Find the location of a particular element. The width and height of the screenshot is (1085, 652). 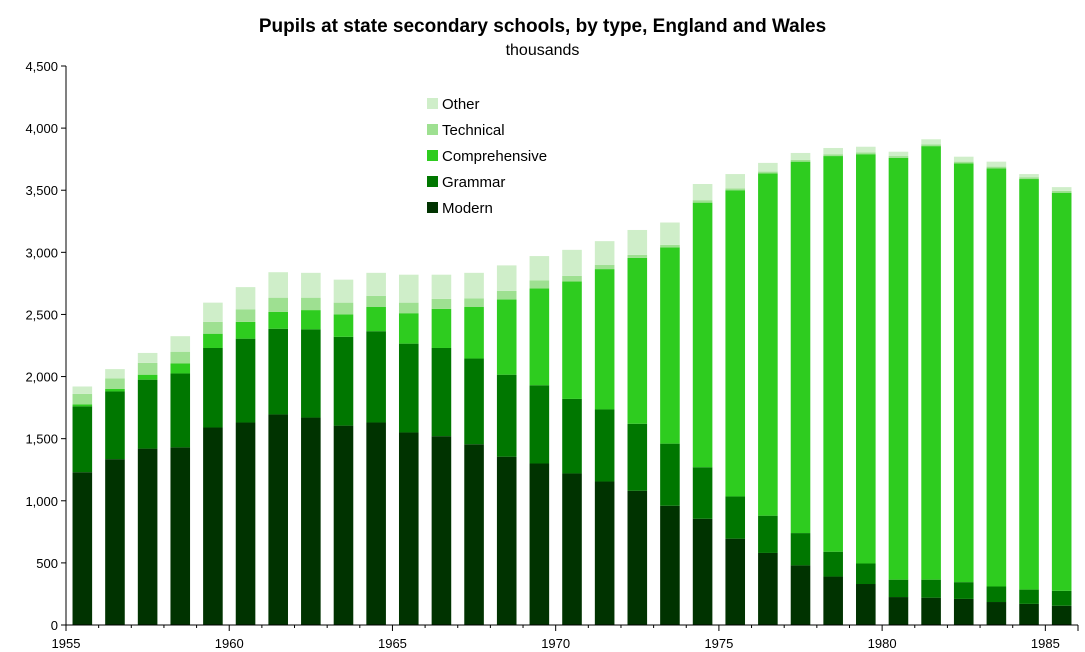

bar-modern-1968 is located at coordinates (506, 540).